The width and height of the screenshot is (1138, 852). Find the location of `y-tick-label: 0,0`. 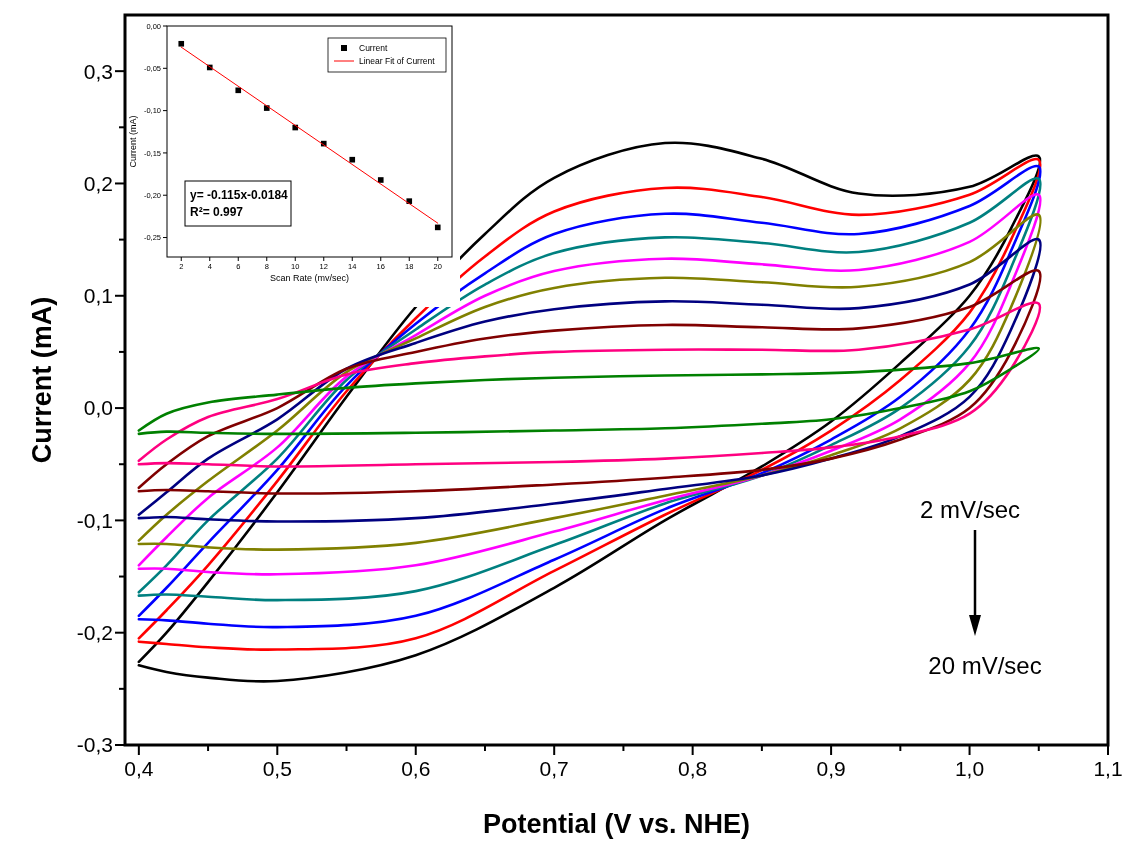

y-tick-label: 0,0 is located at coordinates (98, 408).